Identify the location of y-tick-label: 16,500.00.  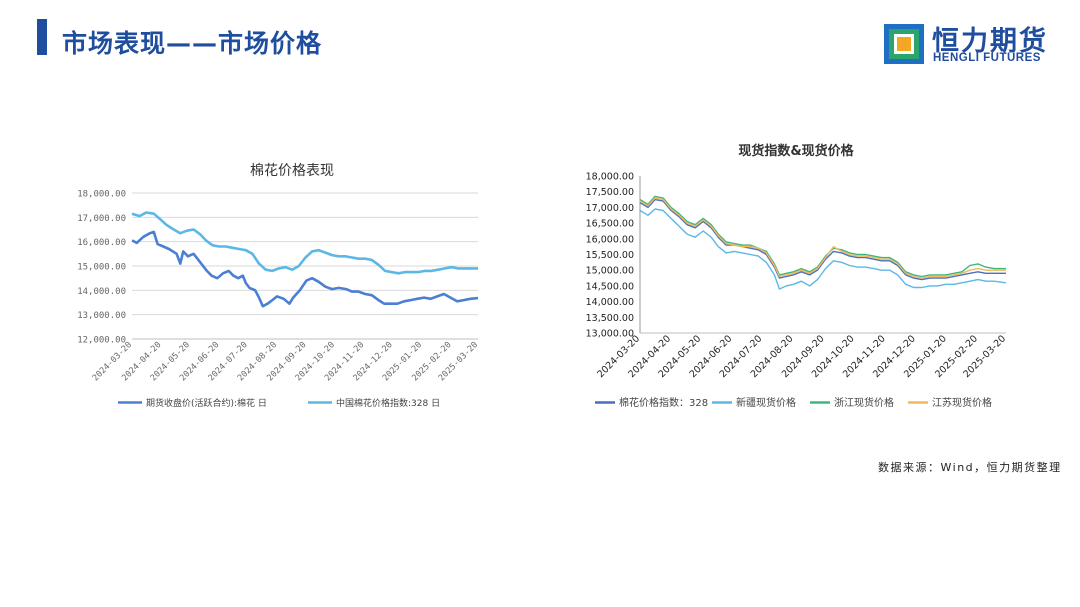
(610, 224).